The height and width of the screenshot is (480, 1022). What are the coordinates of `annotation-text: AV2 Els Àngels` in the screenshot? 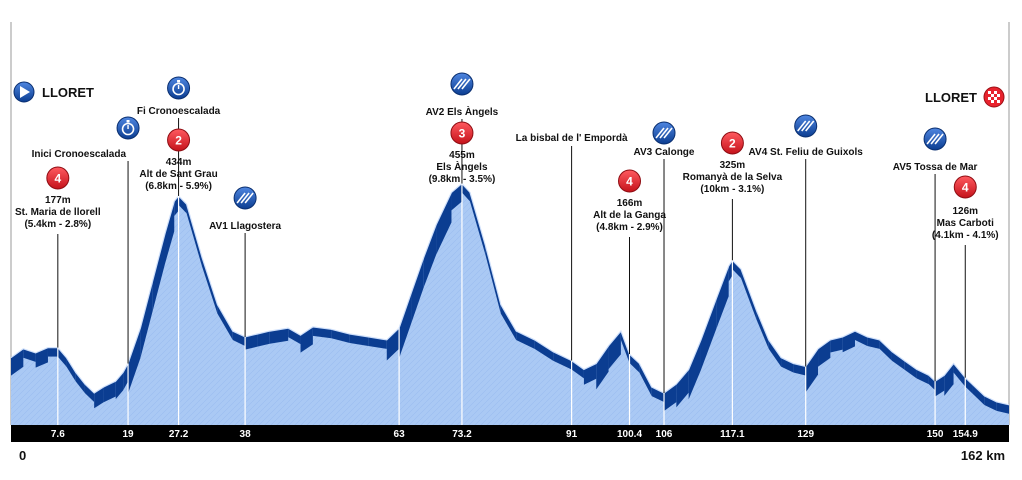 It's located at (462, 111).